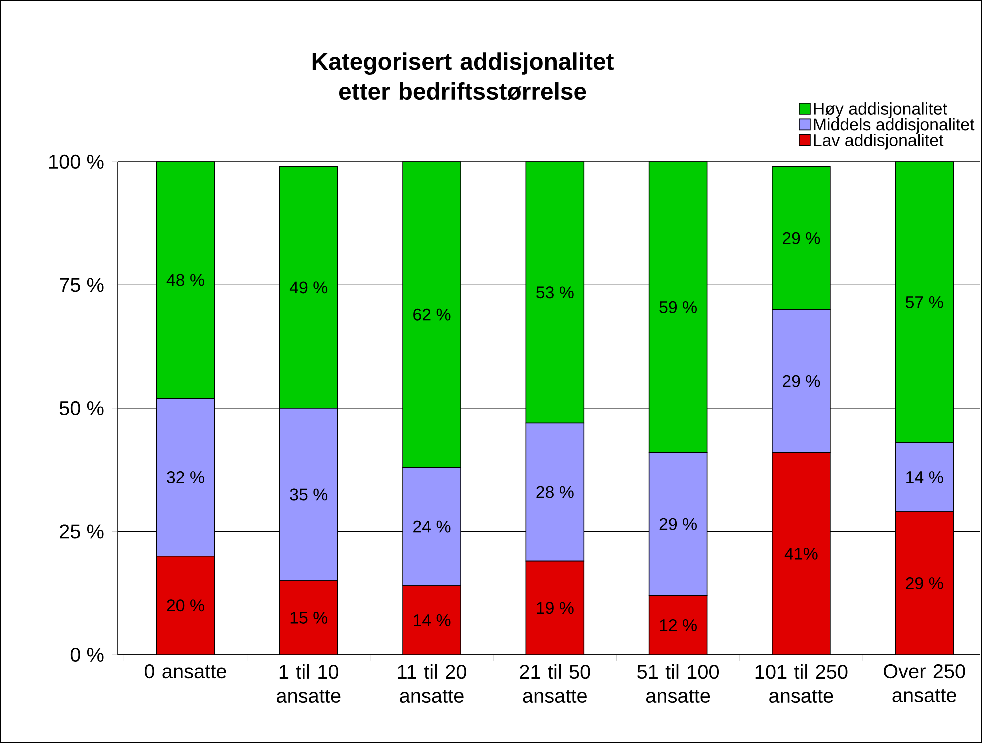  I want to click on data-label: 12 %, so click(678, 625).